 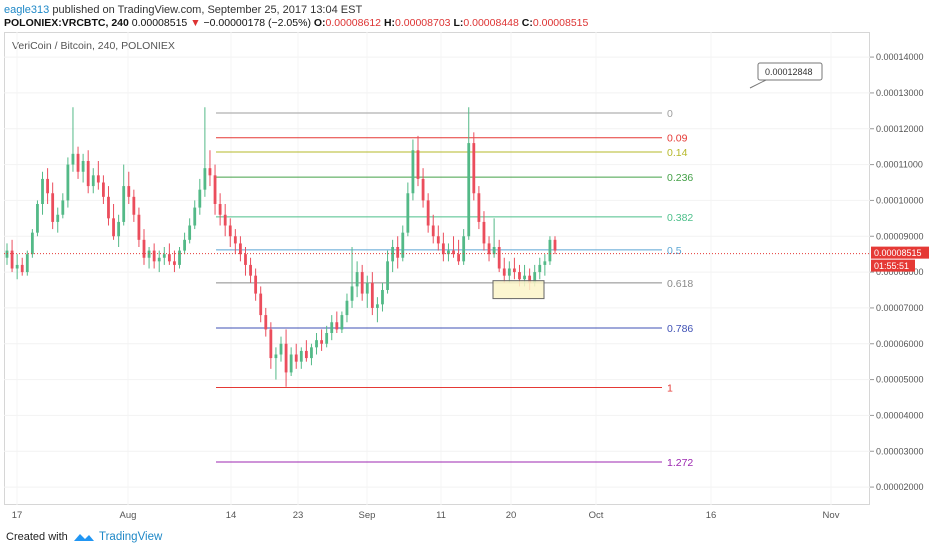 What do you see at coordinates (319, 23) in the screenshot?
I see `open-label: O:` at bounding box center [319, 23].